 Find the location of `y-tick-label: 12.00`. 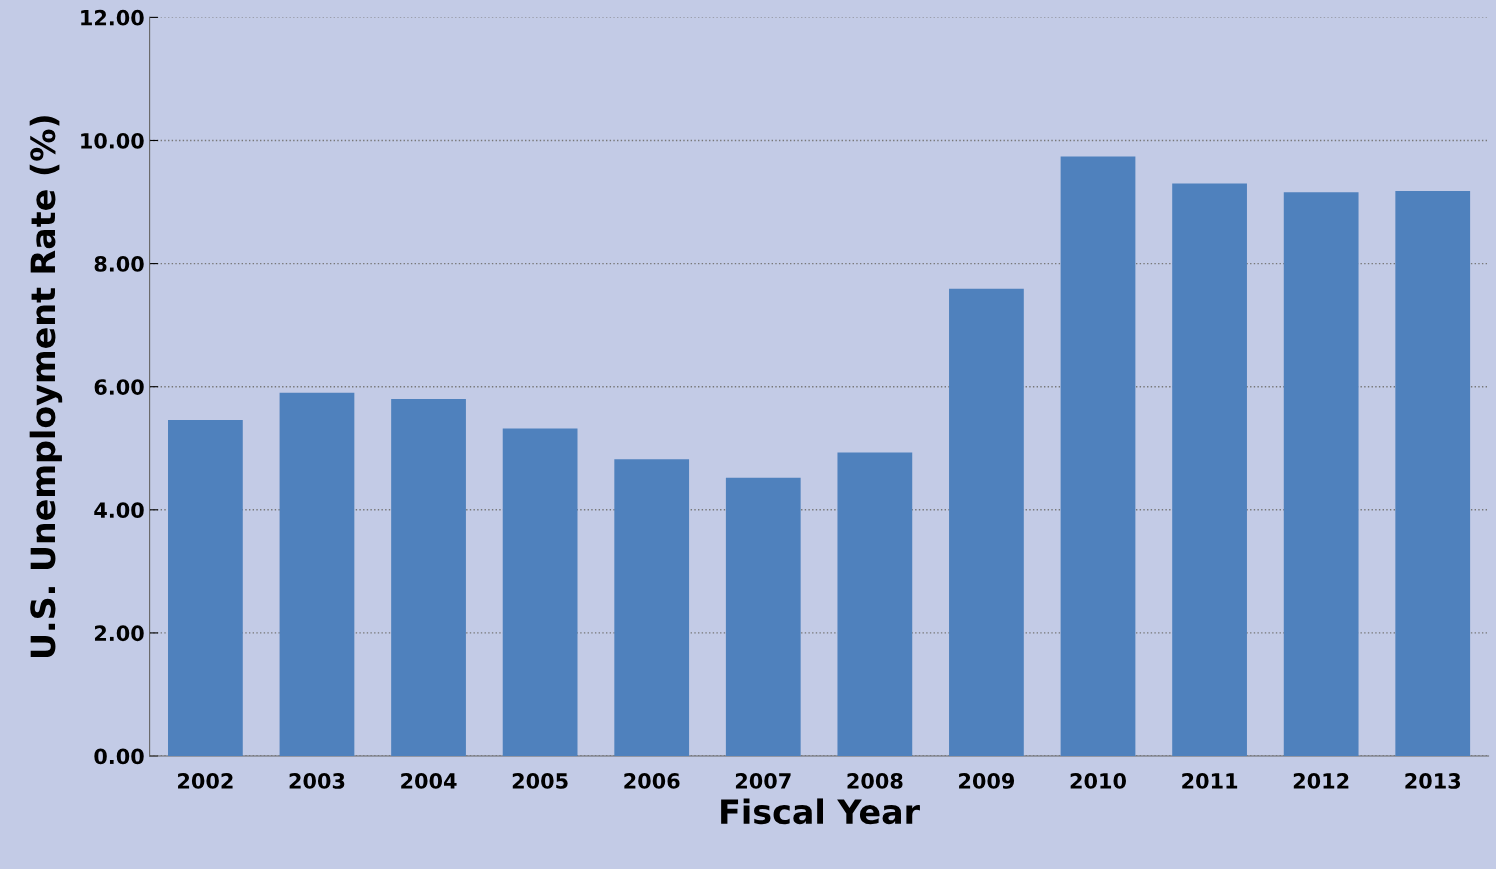

y-tick-label: 12.00 is located at coordinates (112, 17).